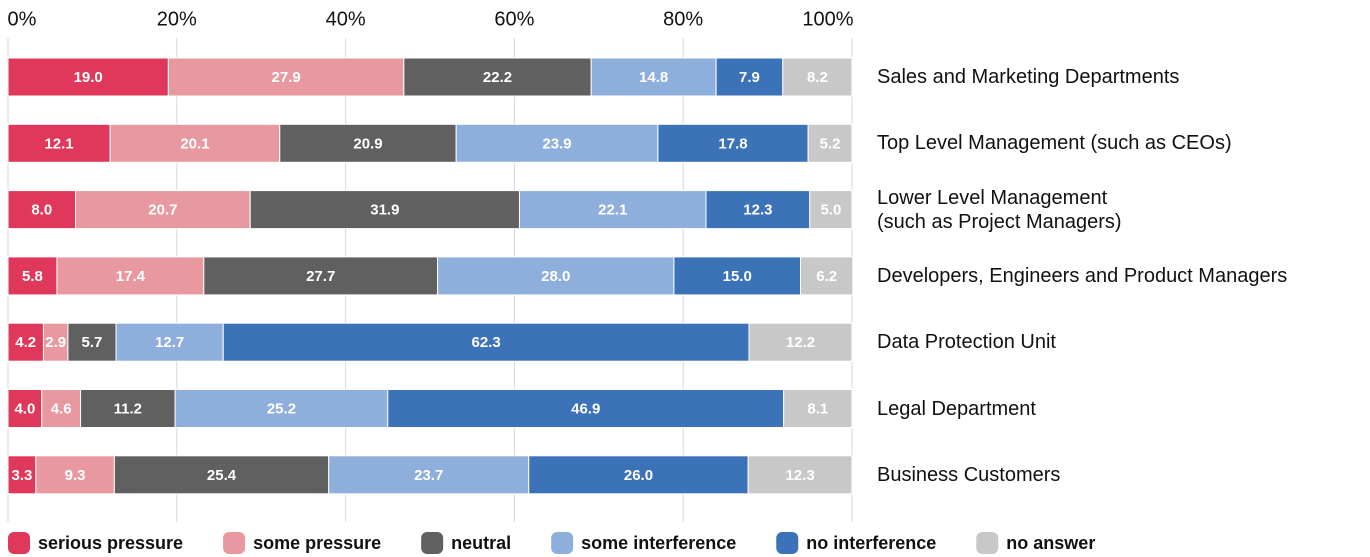 The height and width of the screenshot is (557, 1370). I want to click on value-label: 5.0, so click(830, 210).